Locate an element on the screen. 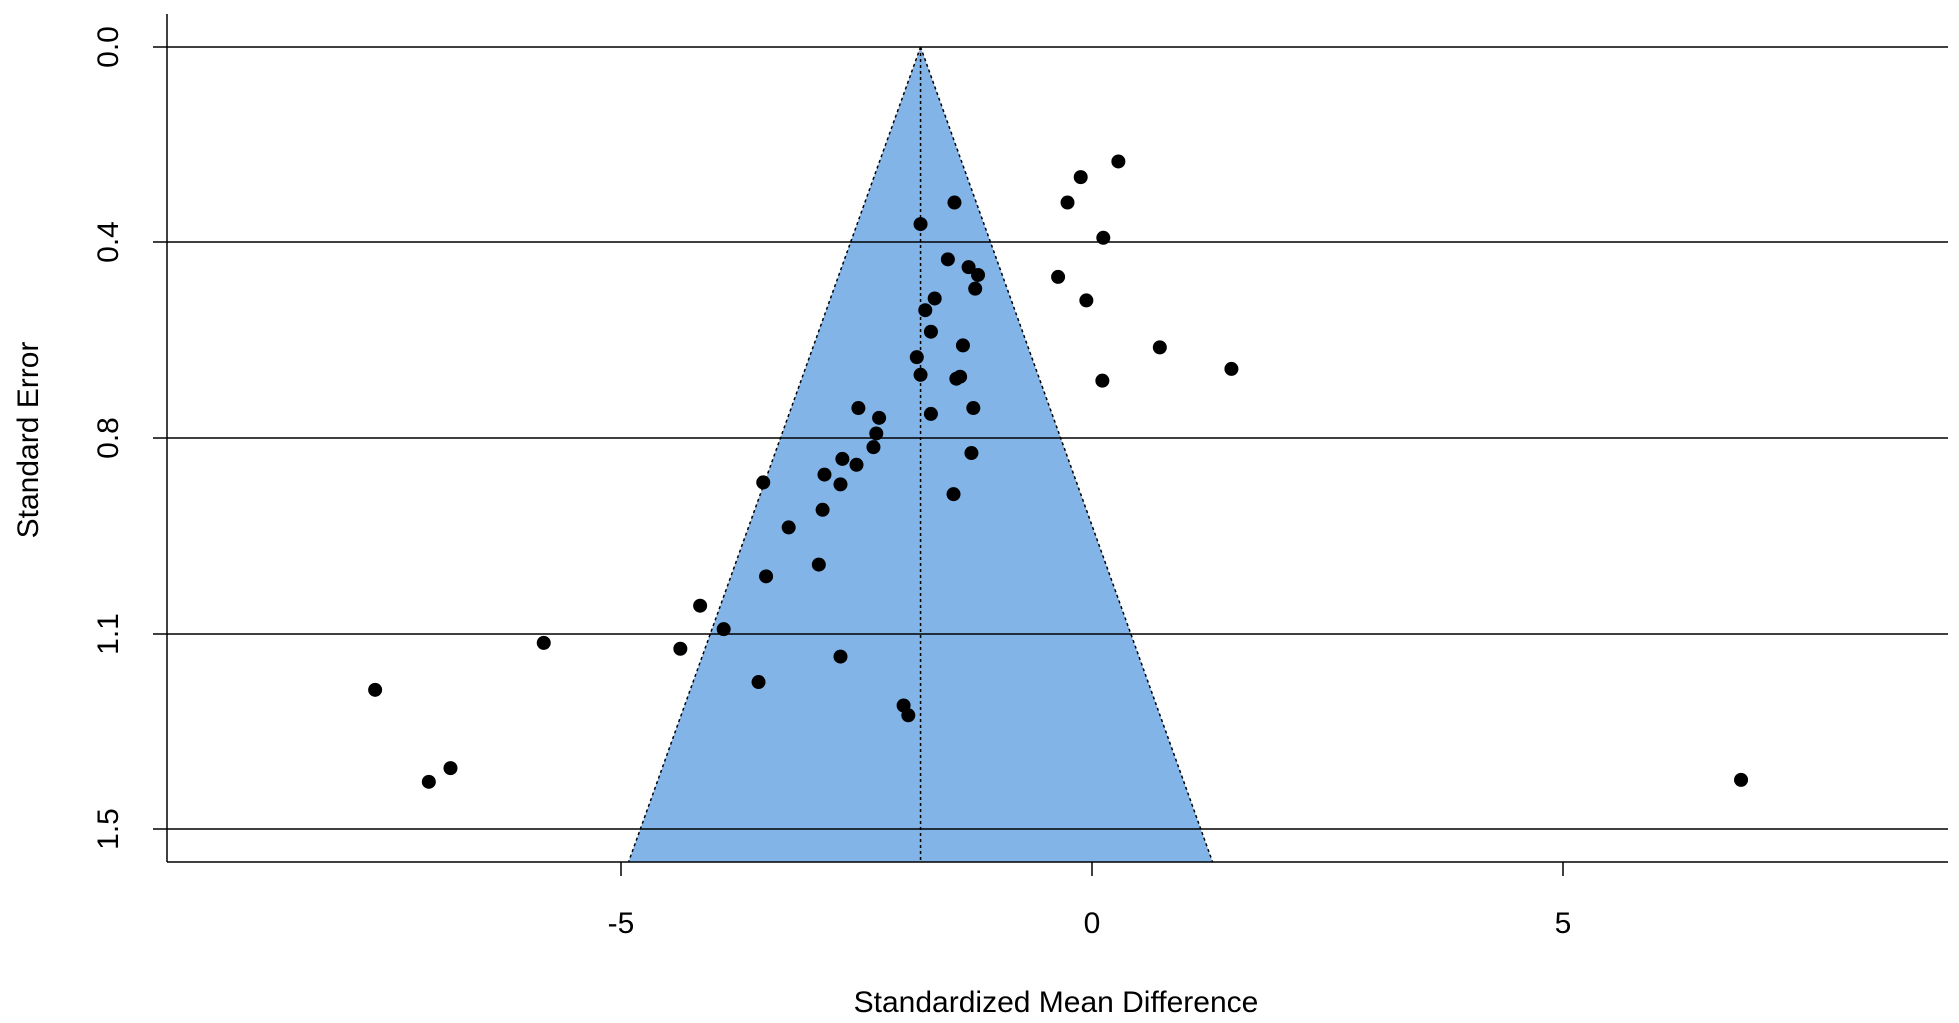  x-tick-label: 0 is located at coordinates (1092, 923).